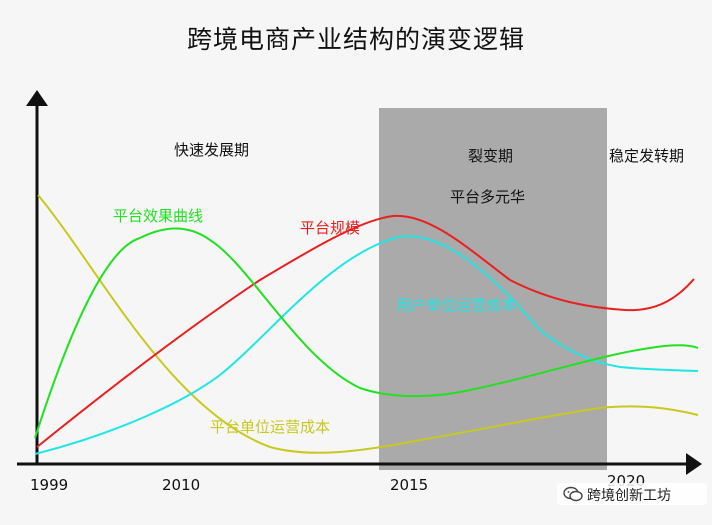 Image resolution: width=712 pixels, height=525 pixels. I want to click on x-tick-1999: 1999, so click(49, 485).